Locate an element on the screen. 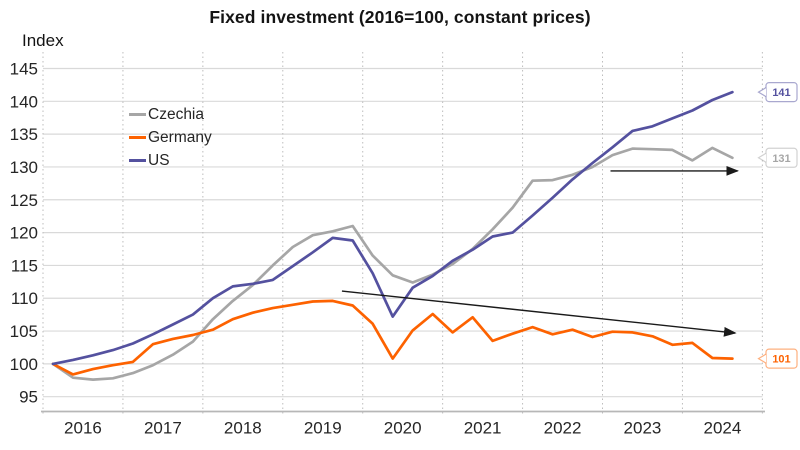  legend-swatch-us is located at coordinates (137, 160).